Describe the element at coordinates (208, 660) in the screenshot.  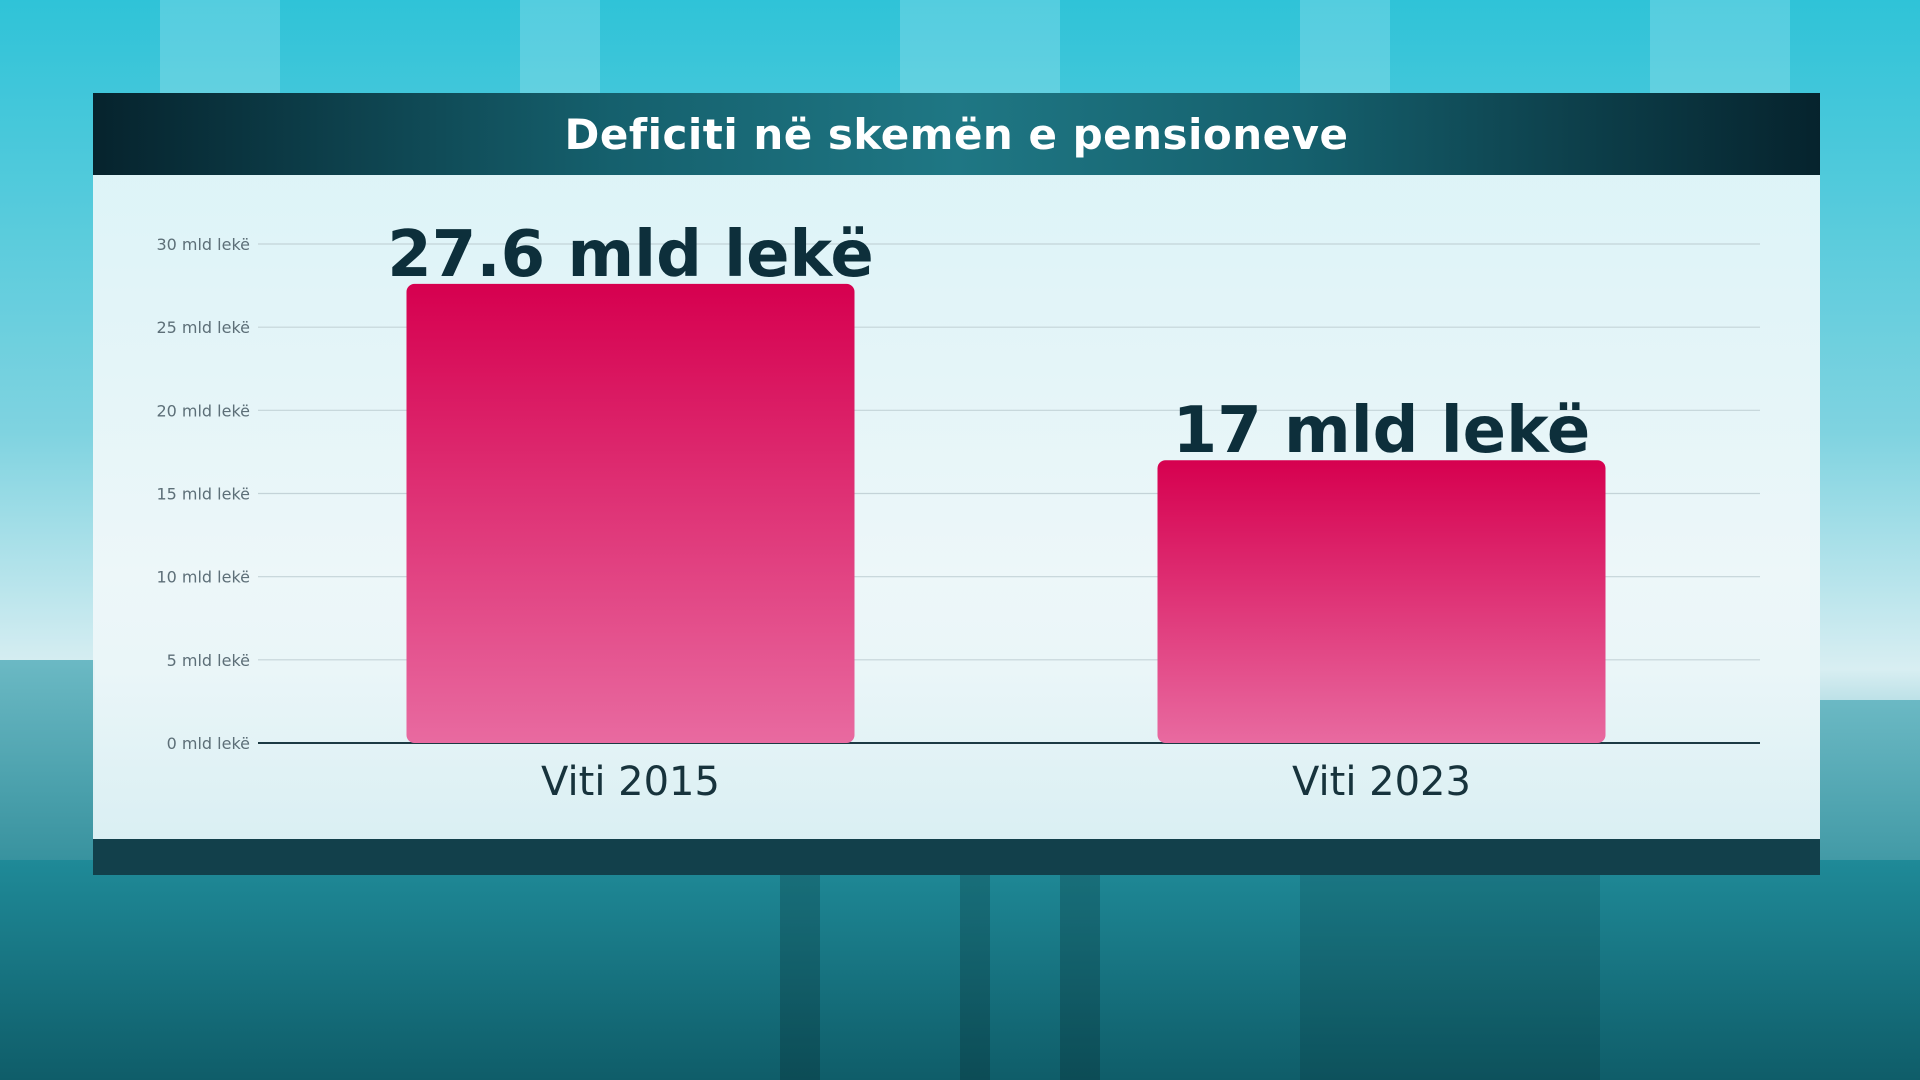
I see `y-tick-label: 5 mld lekë` at that location.